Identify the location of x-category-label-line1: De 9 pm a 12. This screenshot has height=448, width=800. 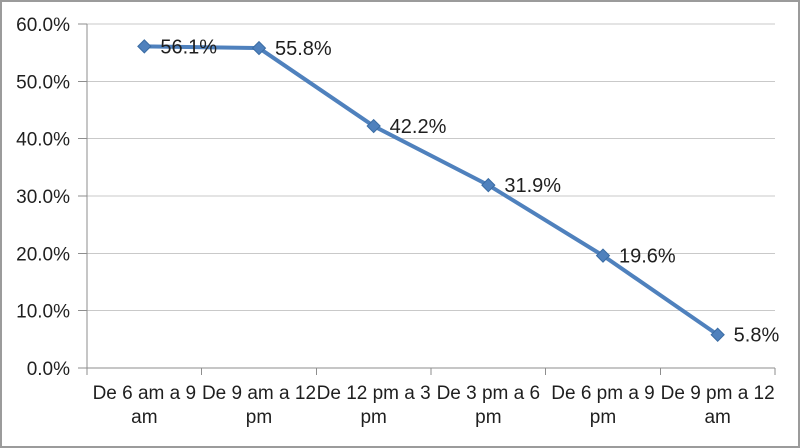
(718, 393).